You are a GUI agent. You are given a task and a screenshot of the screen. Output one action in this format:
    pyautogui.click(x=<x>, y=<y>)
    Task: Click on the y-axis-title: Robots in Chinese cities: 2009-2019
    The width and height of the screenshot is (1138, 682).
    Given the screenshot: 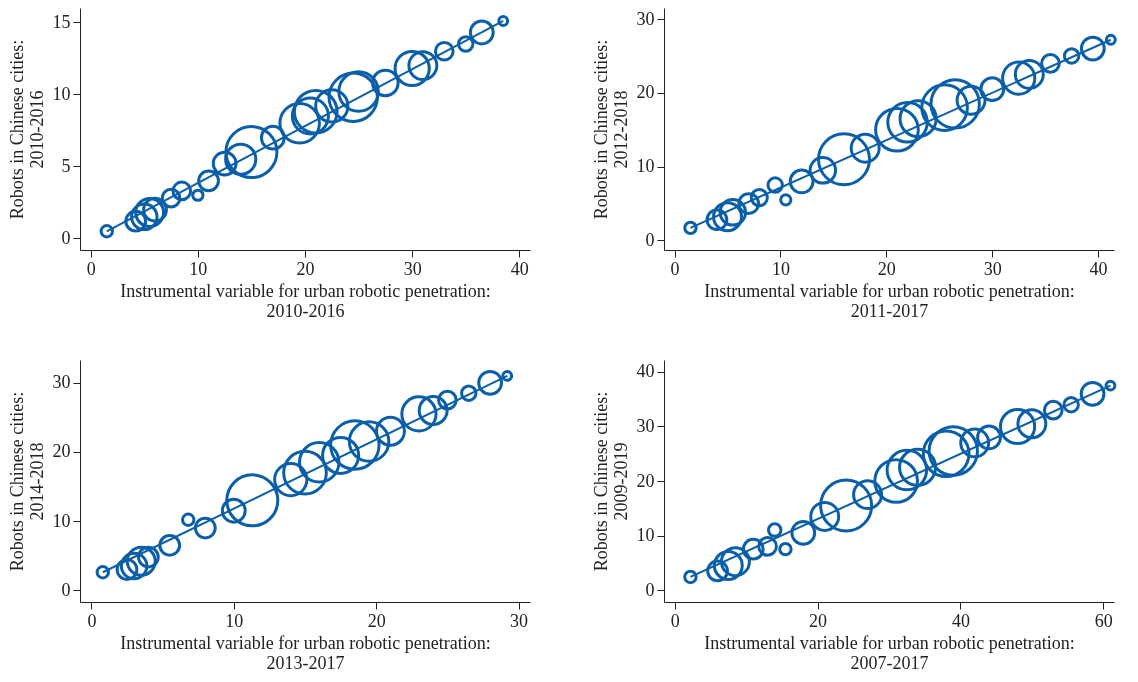 What is the action you would take?
    pyautogui.click(x=610, y=481)
    